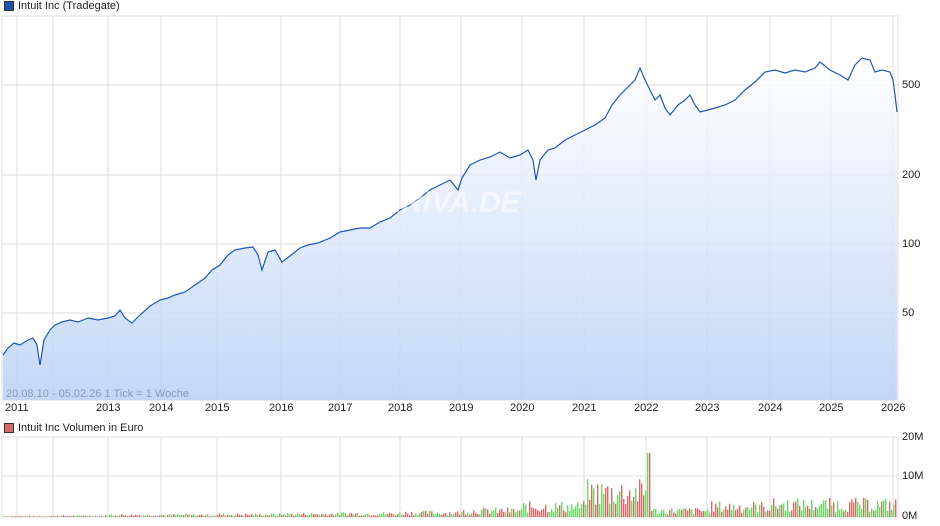  What do you see at coordinates (281, 408) in the screenshot?
I see `x-tick: 2016` at bounding box center [281, 408].